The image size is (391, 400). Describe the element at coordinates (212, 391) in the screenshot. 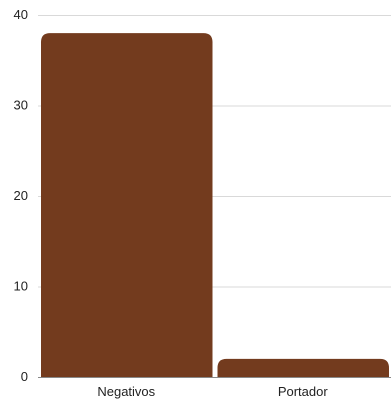

I see `x-tick-labels: Negativos Portador` at that location.